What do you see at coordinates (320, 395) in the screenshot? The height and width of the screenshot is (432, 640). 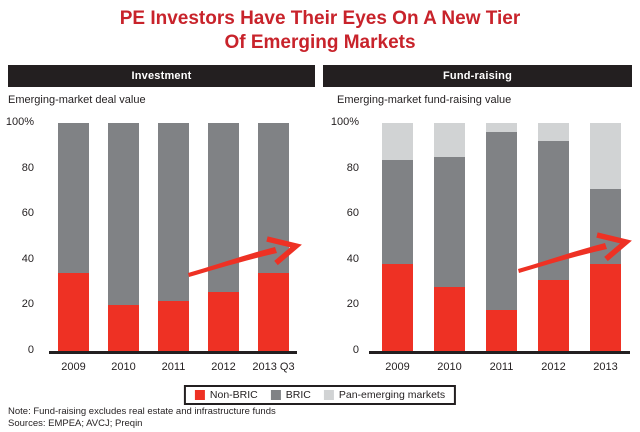 I see `legend: Non-BRIC BRIC Pan-emerging markets` at bounding box center [320, 395].